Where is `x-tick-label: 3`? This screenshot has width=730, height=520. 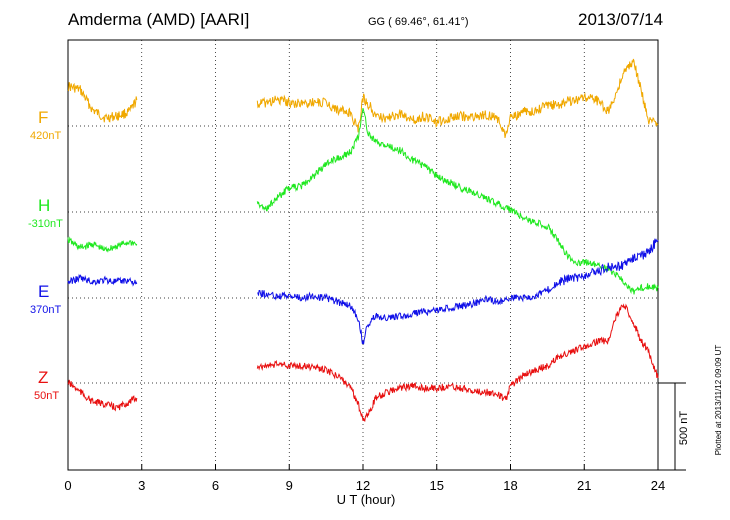
x-tick-label: 3 is located at coordinates (142, 485).